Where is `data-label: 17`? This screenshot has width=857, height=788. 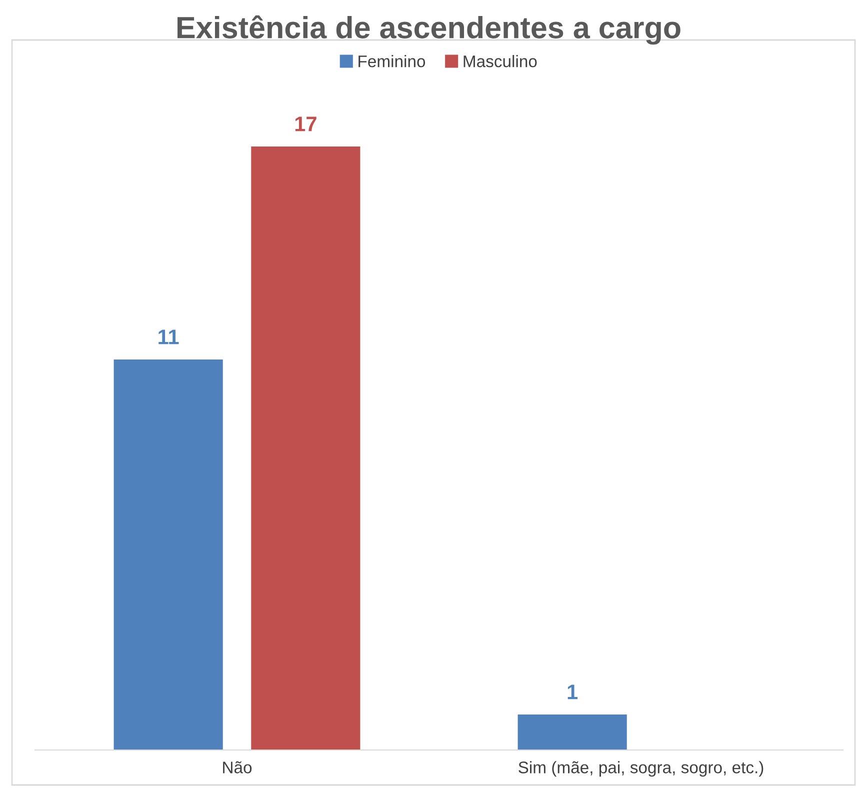
data-label: 17 is located at coordinates (305, 124).